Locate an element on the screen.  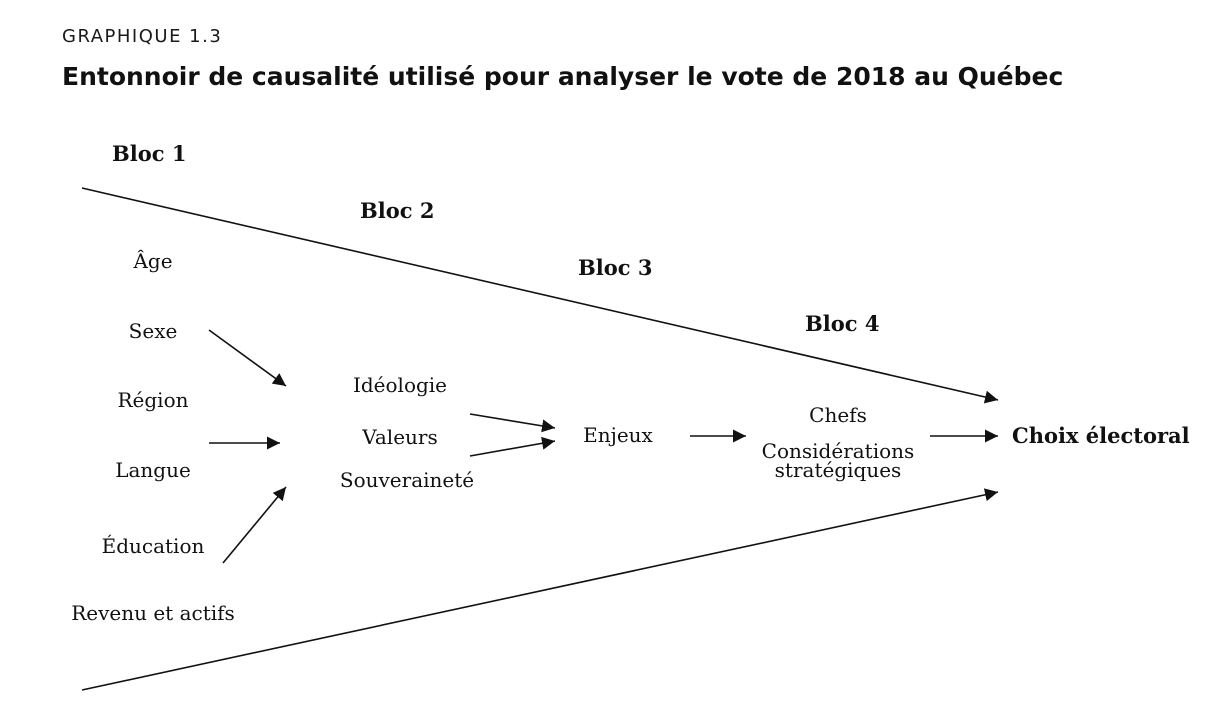
arrow-souverainete-to-enjeux is located at coordinates (512, 446).